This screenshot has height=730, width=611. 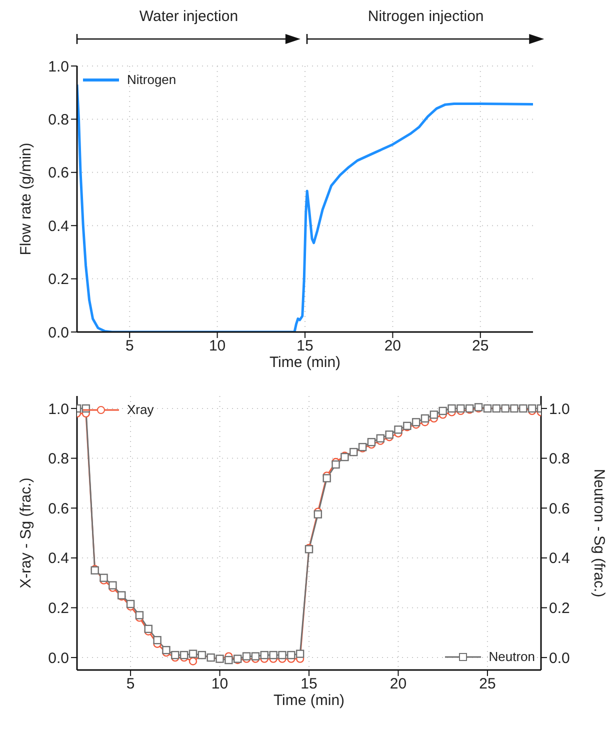 What do you see at coordinates (189, 16) in the screenshot?
I see `text: Water injection` at bounding box center [189, 16].